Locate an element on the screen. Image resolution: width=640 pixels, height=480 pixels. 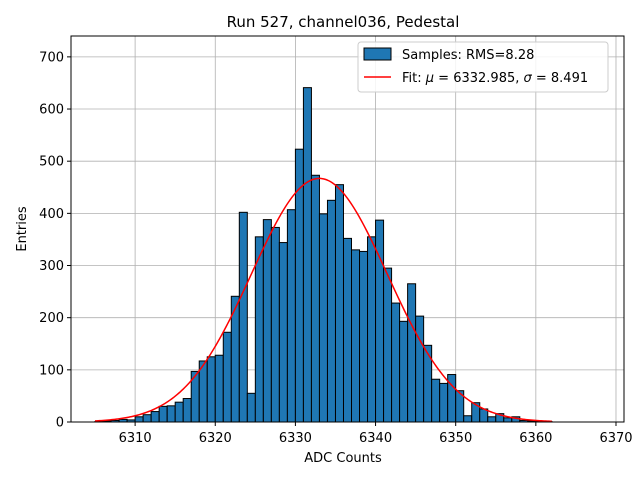
y-tick-label: 500 is located at coordinates (51, 162).